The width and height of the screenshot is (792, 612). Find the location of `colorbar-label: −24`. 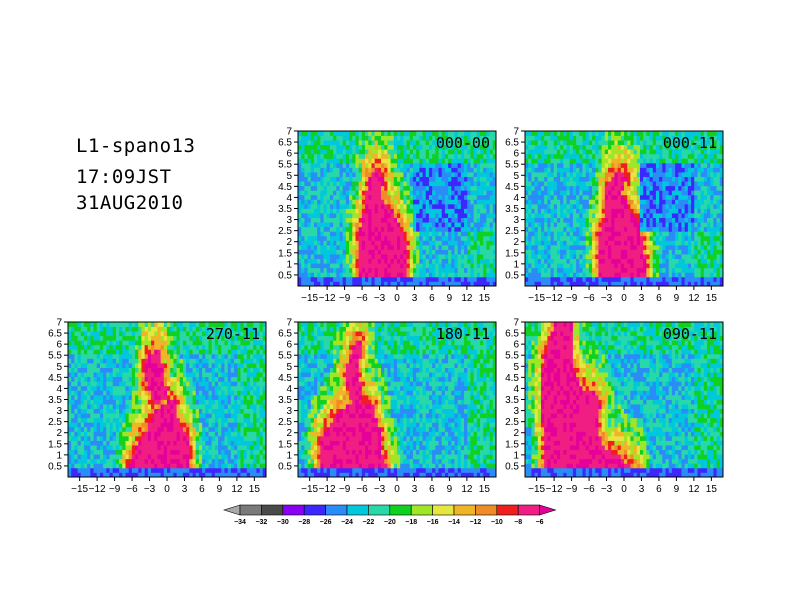

colorbar-label: −24 is located at coordinates (347, 522).